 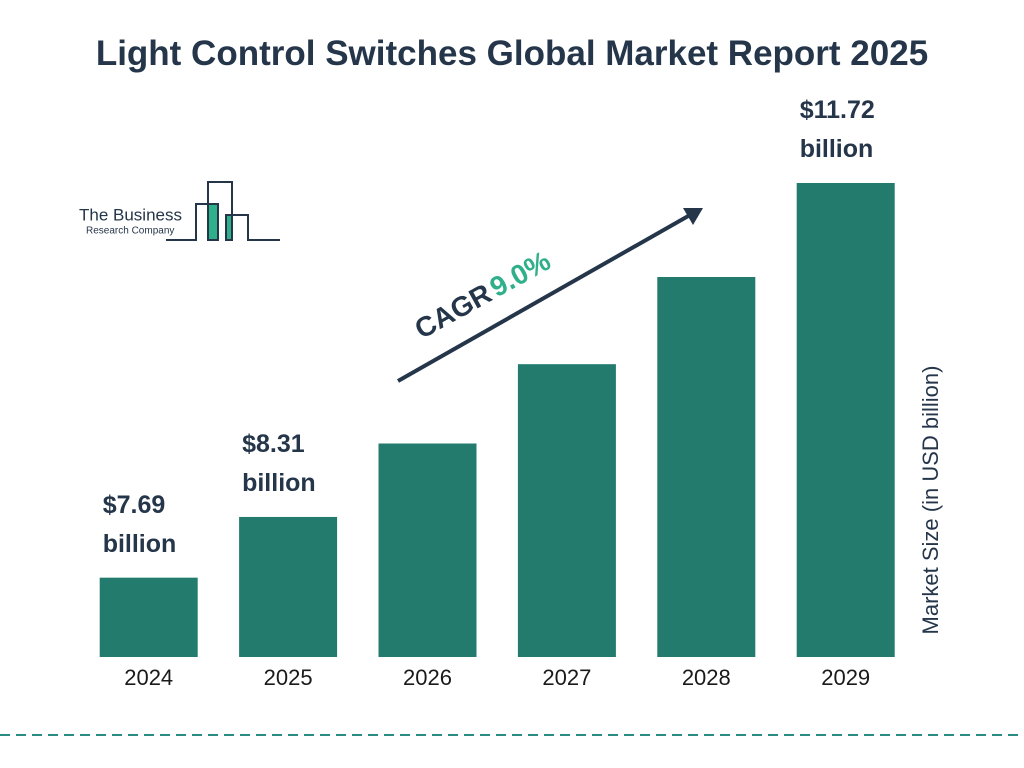 What do you see at coordinates (845, 677) in the screenshot?
I see `x-tick-label: 2029` at bounding box center [845, 677].